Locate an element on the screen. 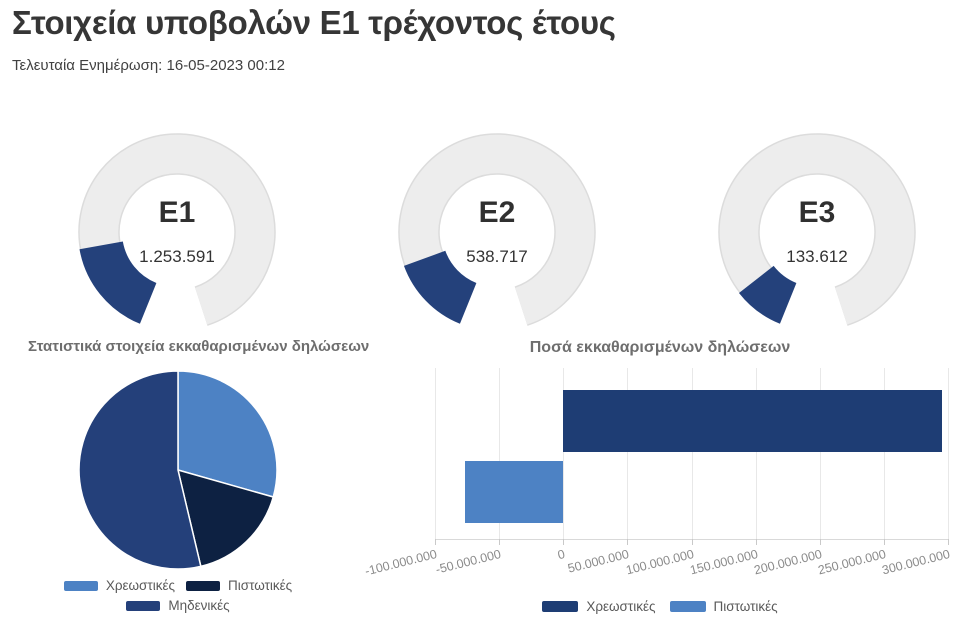  legend-label: Μηδενικές is located at coordinates (199, 605).